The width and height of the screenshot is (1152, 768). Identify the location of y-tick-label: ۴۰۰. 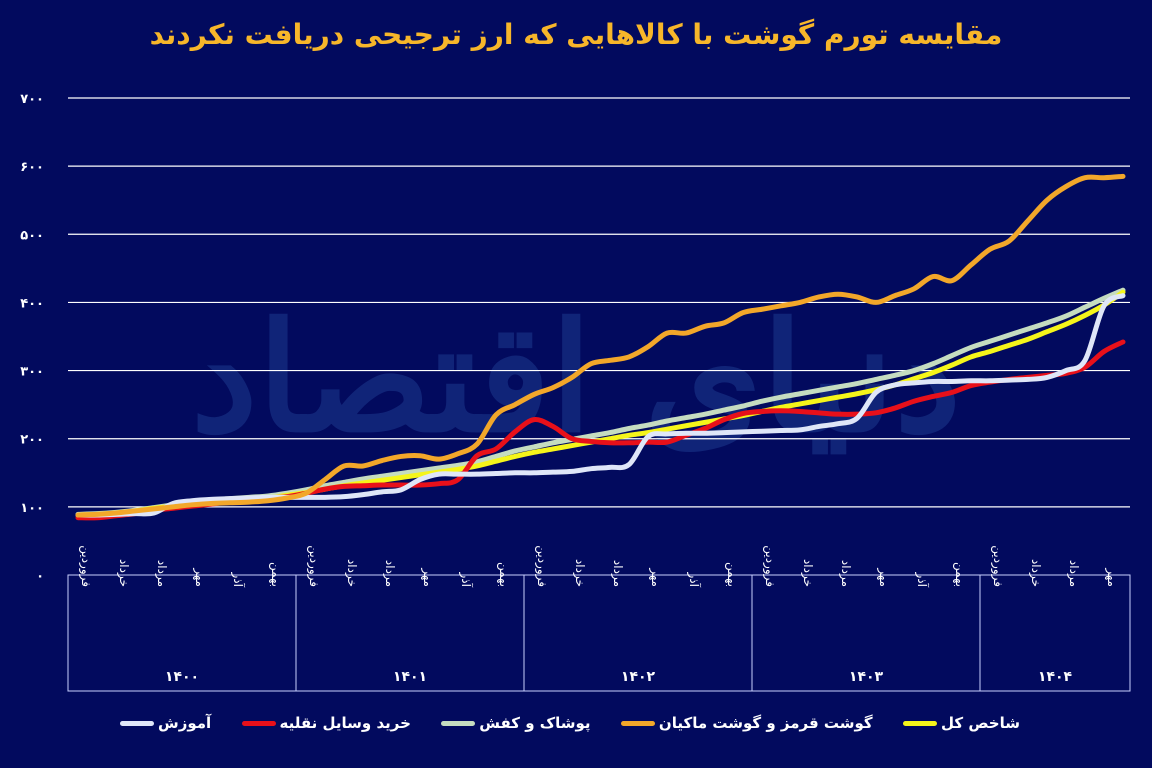
(32, 303).